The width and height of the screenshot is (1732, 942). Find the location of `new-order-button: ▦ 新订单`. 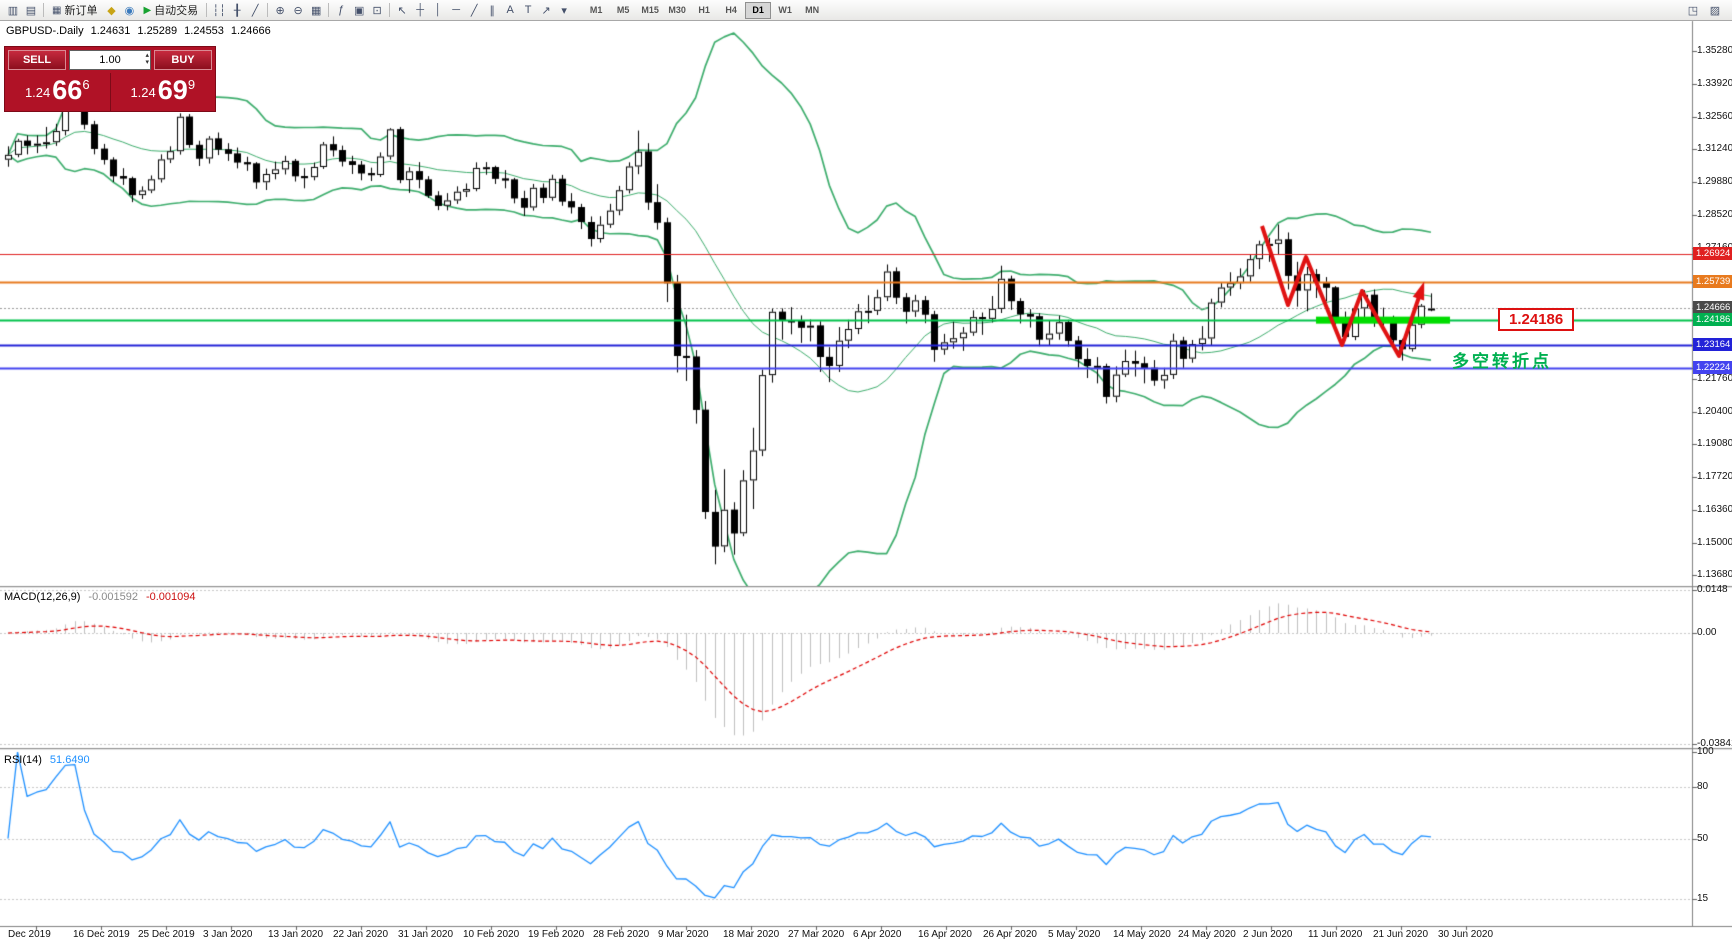

new-order-button: ▦ 新订单 is located at coordinates (74, 10).